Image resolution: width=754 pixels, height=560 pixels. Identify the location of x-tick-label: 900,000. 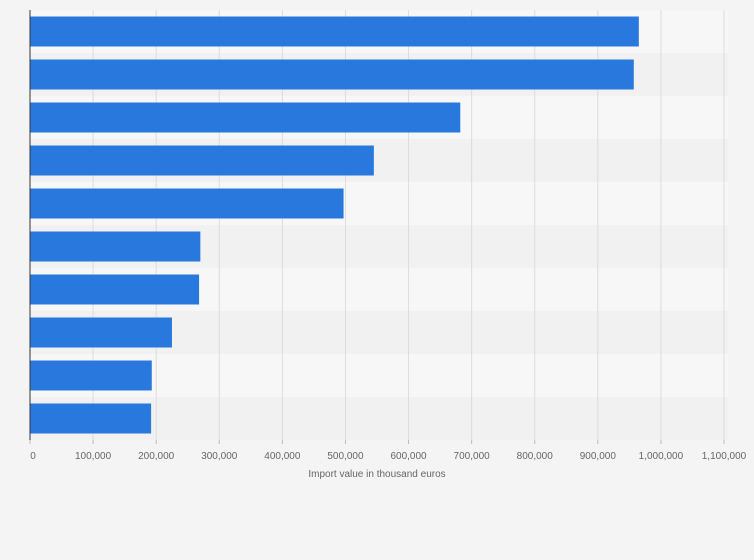
(598, 456).